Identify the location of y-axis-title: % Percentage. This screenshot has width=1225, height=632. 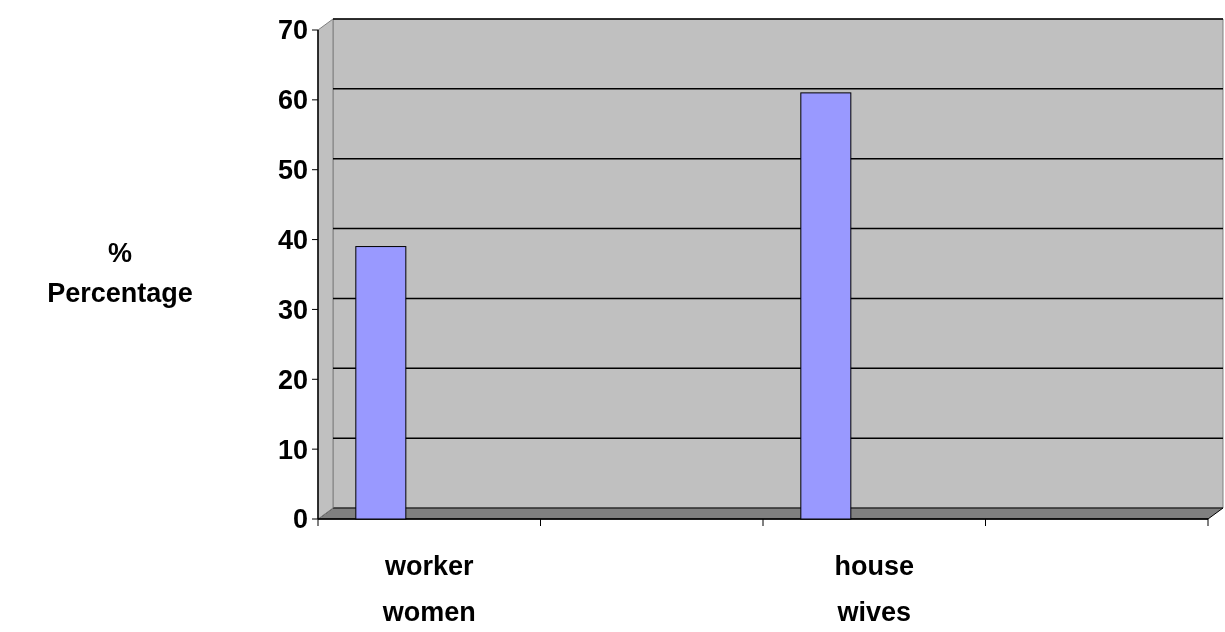
(120, 273).